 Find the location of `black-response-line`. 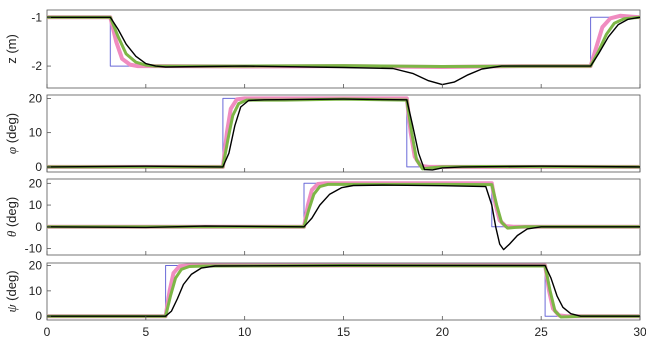

black-response-line is located at coordinates (343, 290).